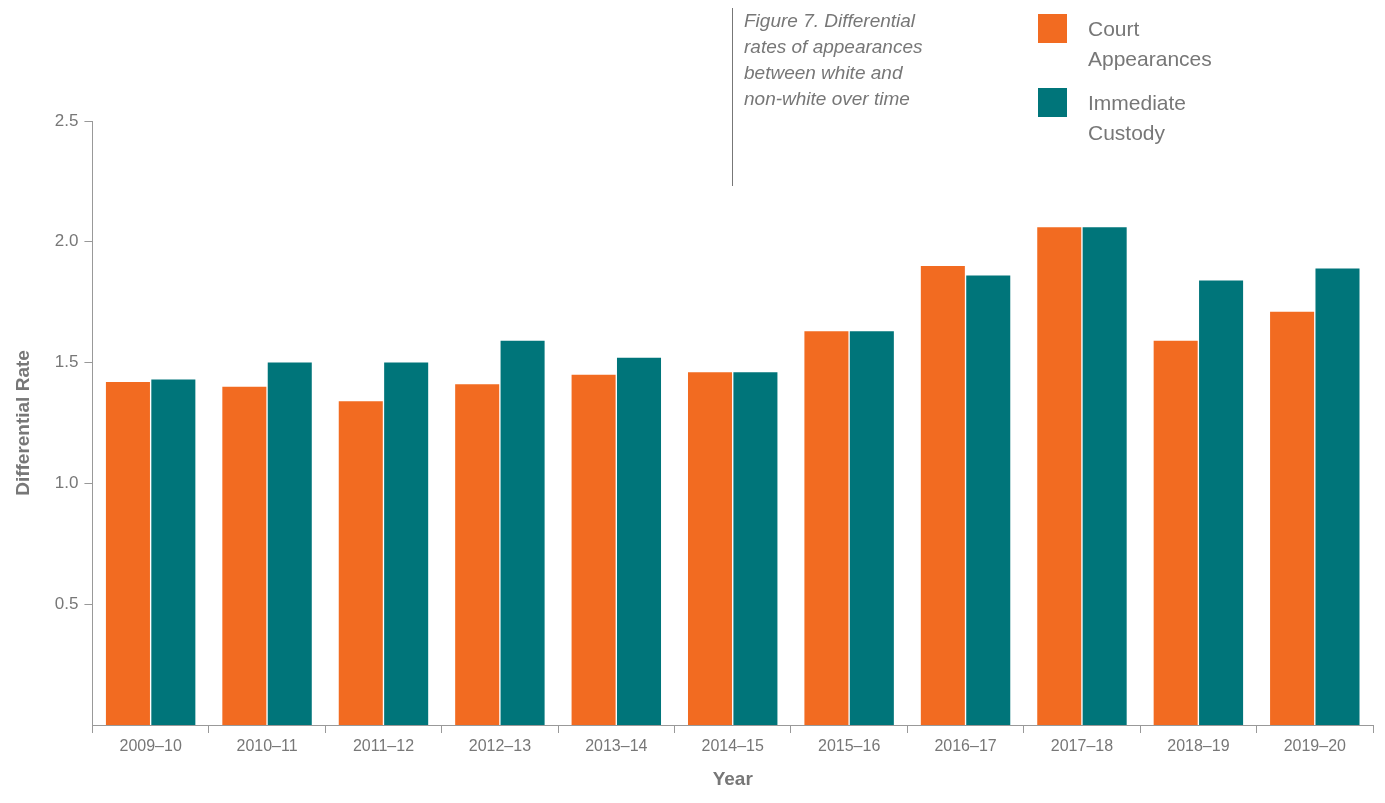 The image size is (1385, 803). Describe the element at coordinates (616, 746) in the screenshot. I see `x-tick-label: 2013–14` at that location.